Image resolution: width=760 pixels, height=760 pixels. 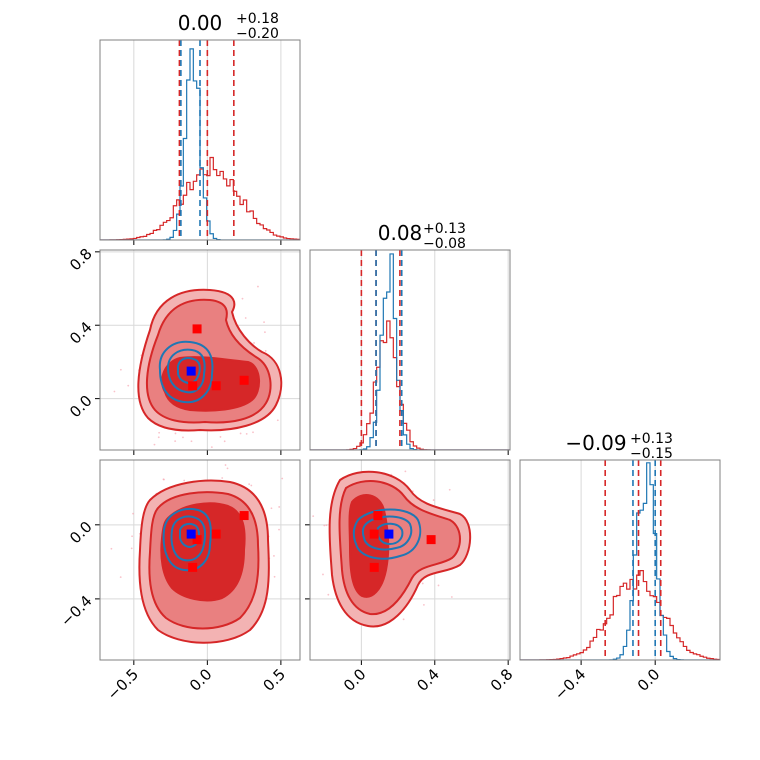 What do you see at coordinates (570, 684) in the screenshot?
I see `xtick-label-22-0: −0.4` at bounding box center [570, 684].